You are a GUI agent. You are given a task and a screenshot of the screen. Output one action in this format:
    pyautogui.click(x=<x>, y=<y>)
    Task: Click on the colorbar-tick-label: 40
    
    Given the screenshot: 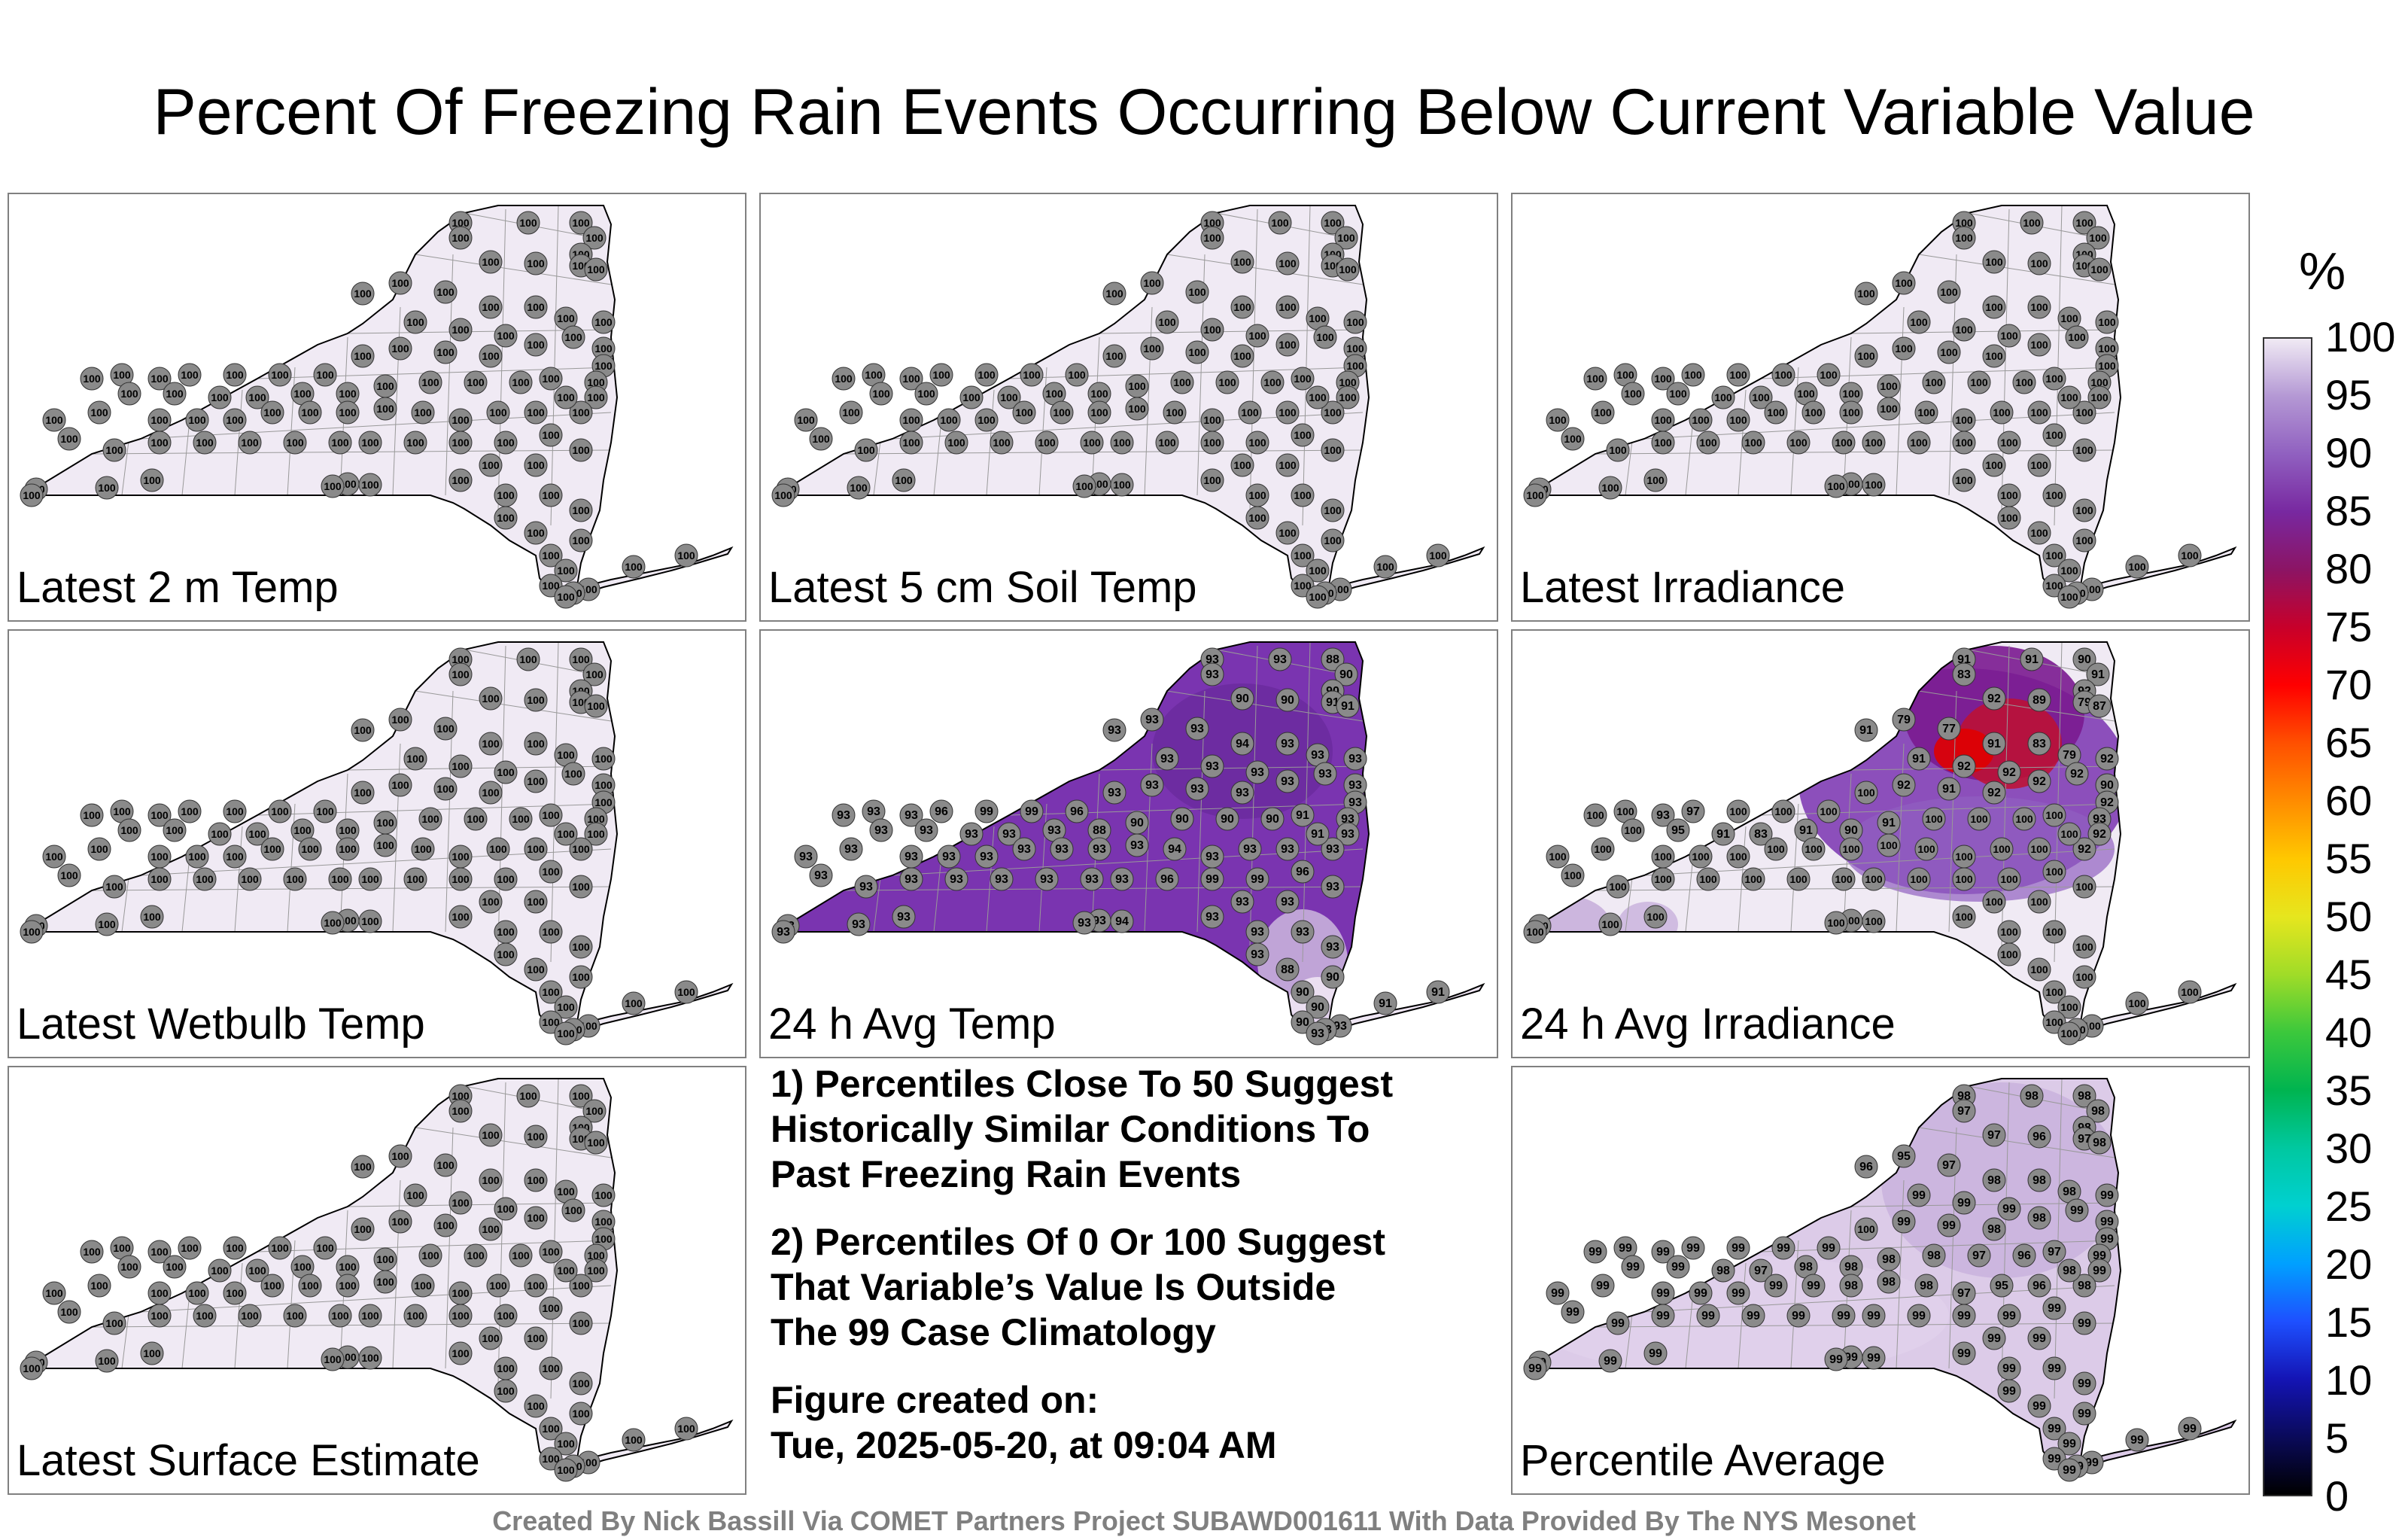 What is the action you would take?
    pyautogui.click(x=2349, y=1032)
    